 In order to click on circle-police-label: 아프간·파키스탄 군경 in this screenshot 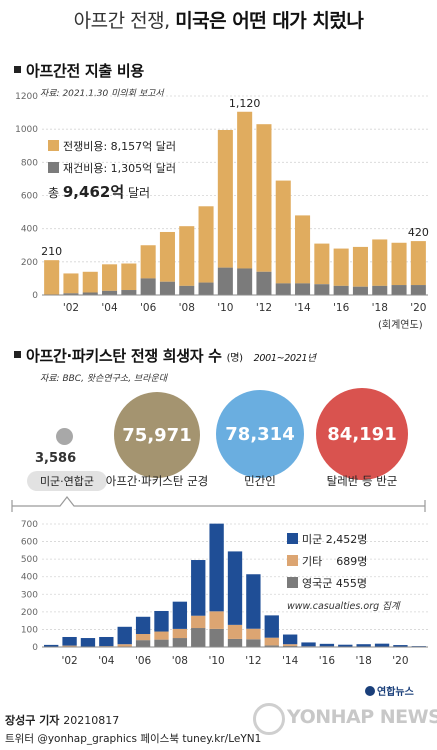, I will do `click(157, 481)`.